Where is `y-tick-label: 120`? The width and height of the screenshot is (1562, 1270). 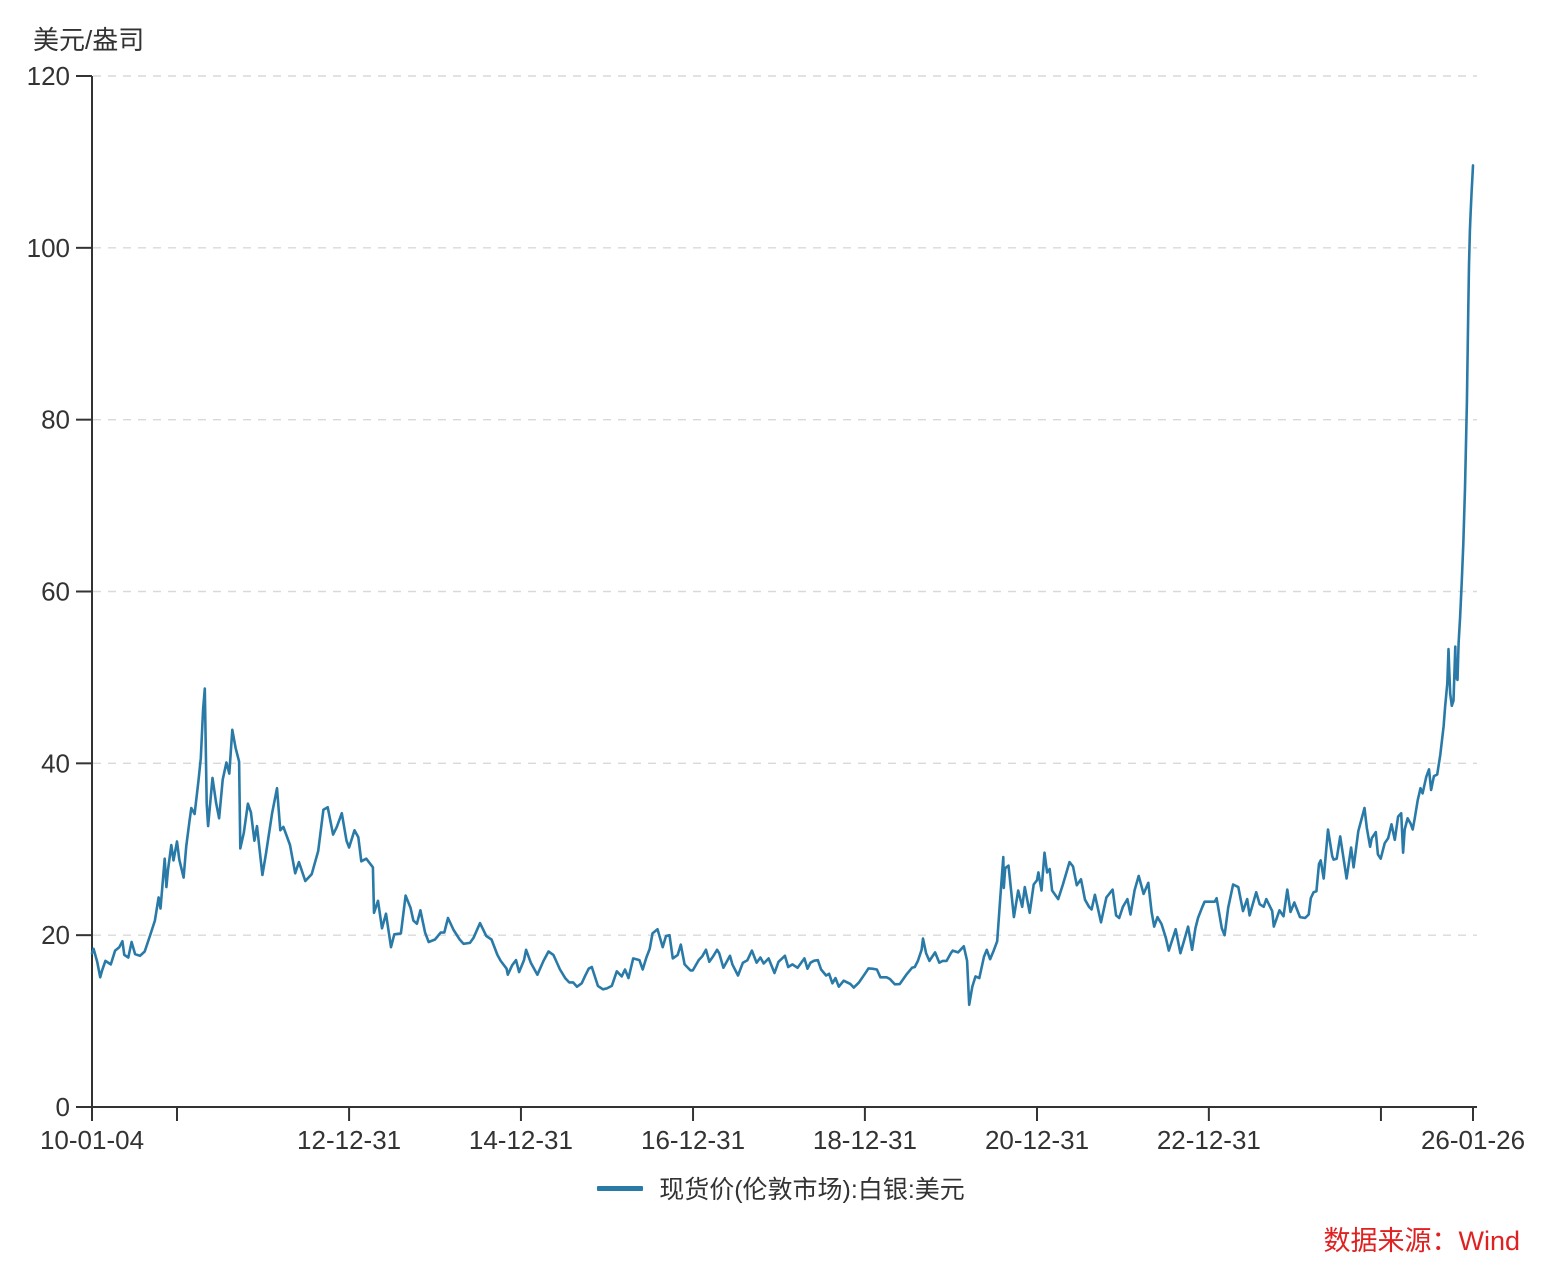 y-tick-label: 120 is located at coordinates (48, 76).